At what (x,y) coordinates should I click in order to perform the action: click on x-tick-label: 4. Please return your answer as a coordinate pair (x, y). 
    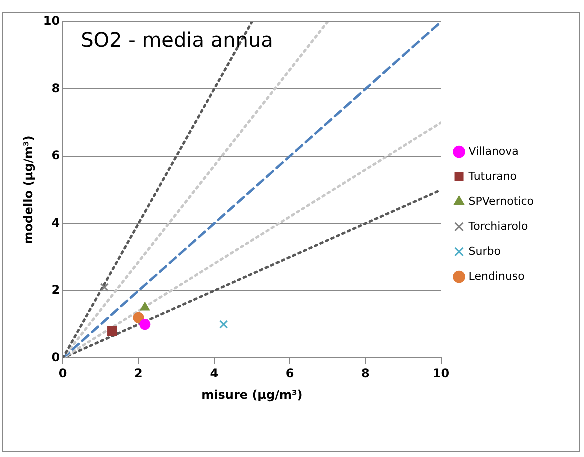
    Looking at the image, I should click on (214, 373).